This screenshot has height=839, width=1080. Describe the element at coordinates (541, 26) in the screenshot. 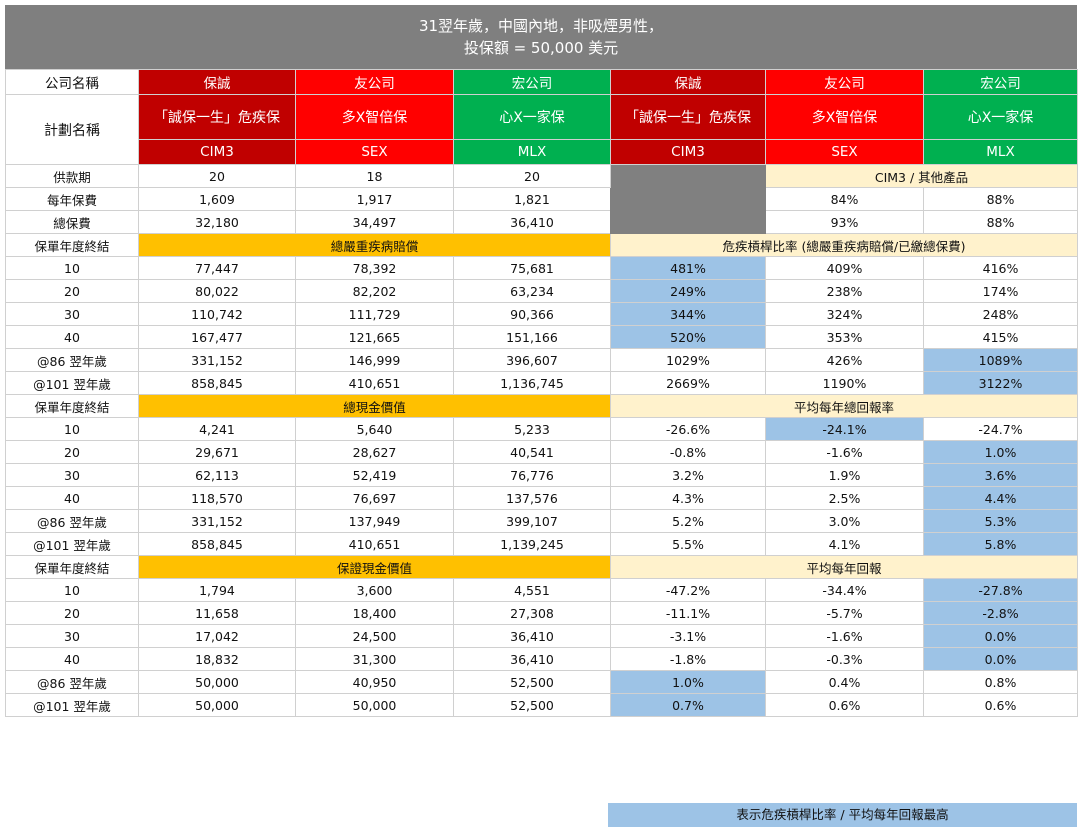

I see `title-line-1: 31翌年歲，中國內地，非吸煙男性，` at that location.